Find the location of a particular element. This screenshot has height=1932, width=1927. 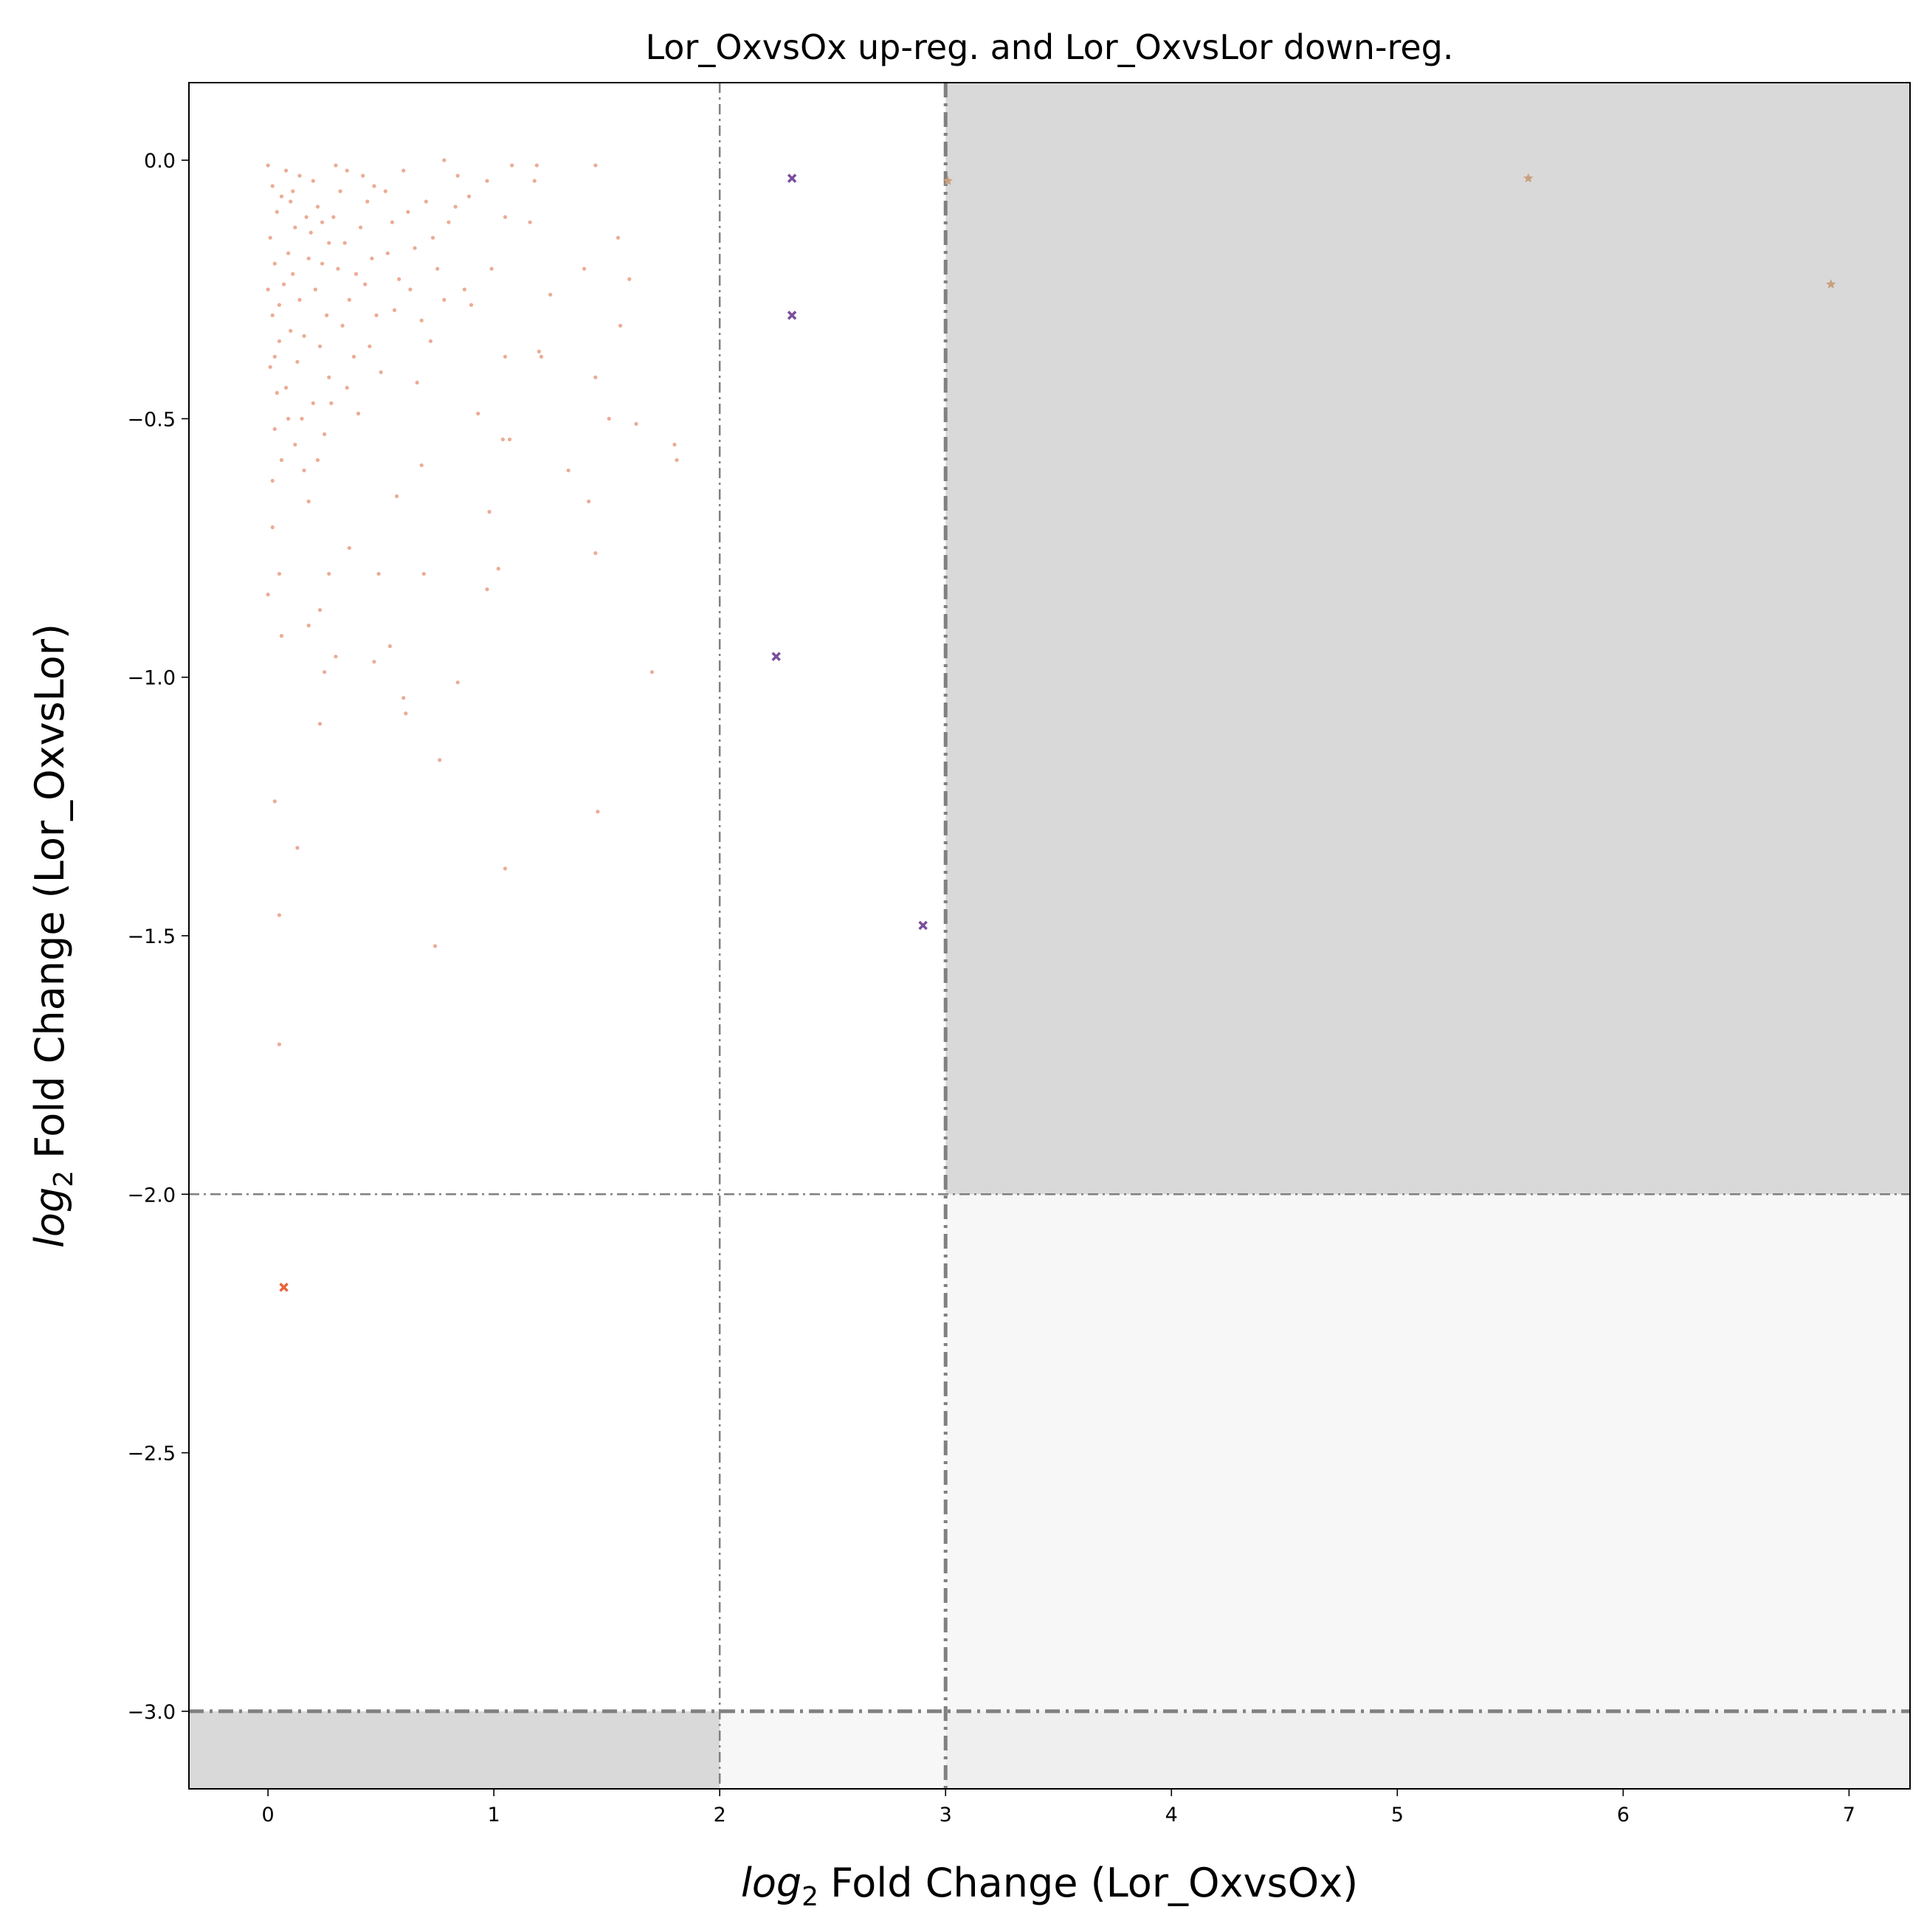

y-tick-label: −0.5 is located at coordinates (151, 419).